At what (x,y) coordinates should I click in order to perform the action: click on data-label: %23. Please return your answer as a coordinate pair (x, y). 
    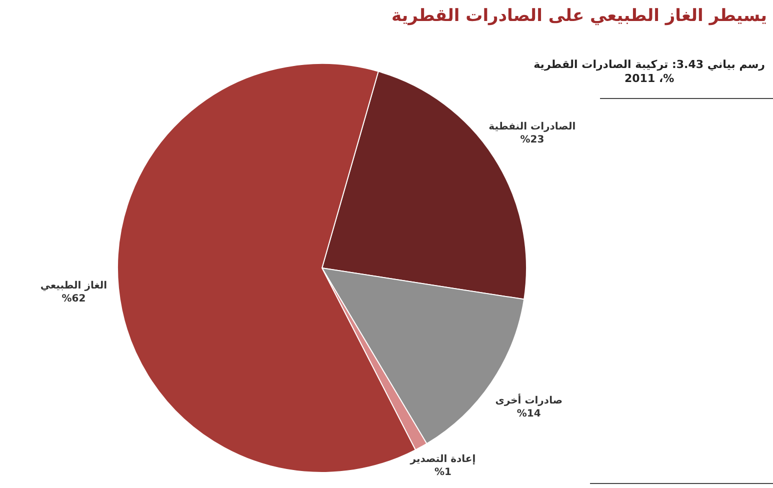
    Looking at the image, I should click on (532, 140).